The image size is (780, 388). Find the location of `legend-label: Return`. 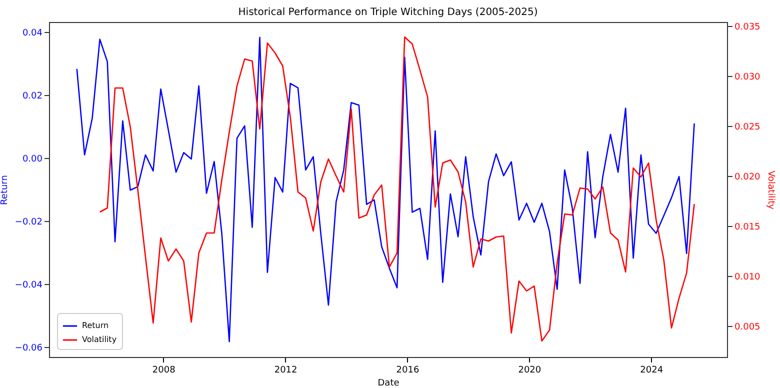

legend-label: Return is located at coordinates (95, 325).